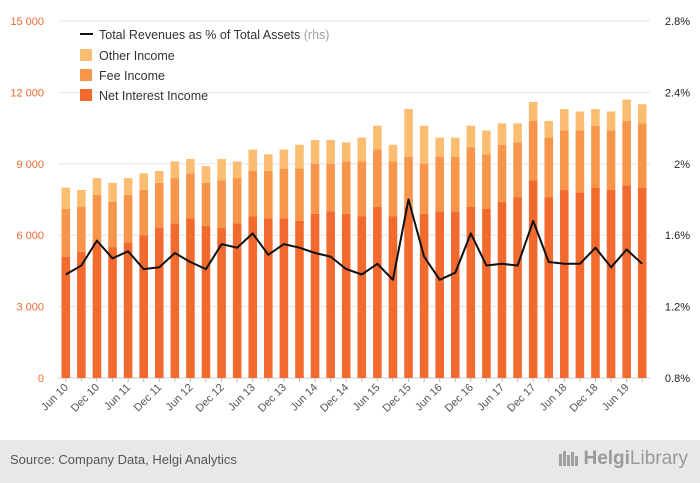 This screenshot has height=483, width=700. What do you see at coordinates (682, 165) in the screenshot?
I see `y-right-tick-label-3: 2%` at bounding box center [682, 165].